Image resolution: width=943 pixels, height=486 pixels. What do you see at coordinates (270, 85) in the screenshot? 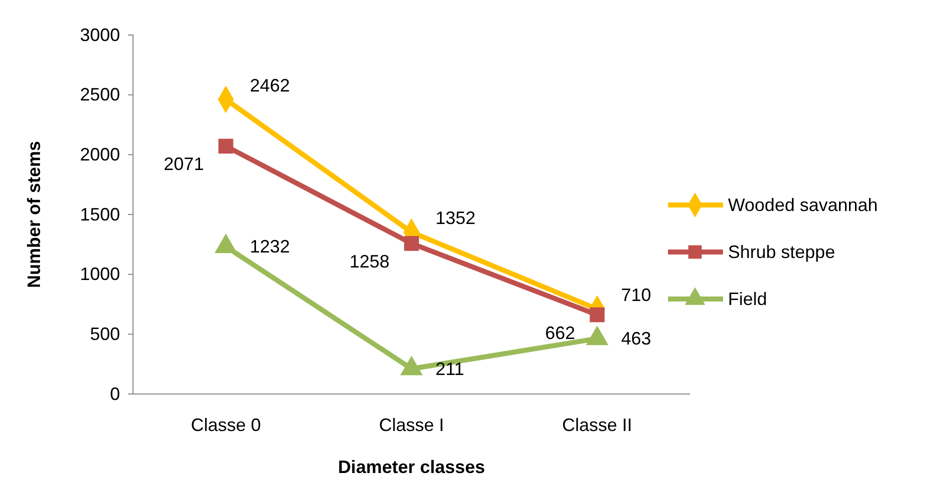
I see `data-label: 2462` at bounding box center [270, 85].